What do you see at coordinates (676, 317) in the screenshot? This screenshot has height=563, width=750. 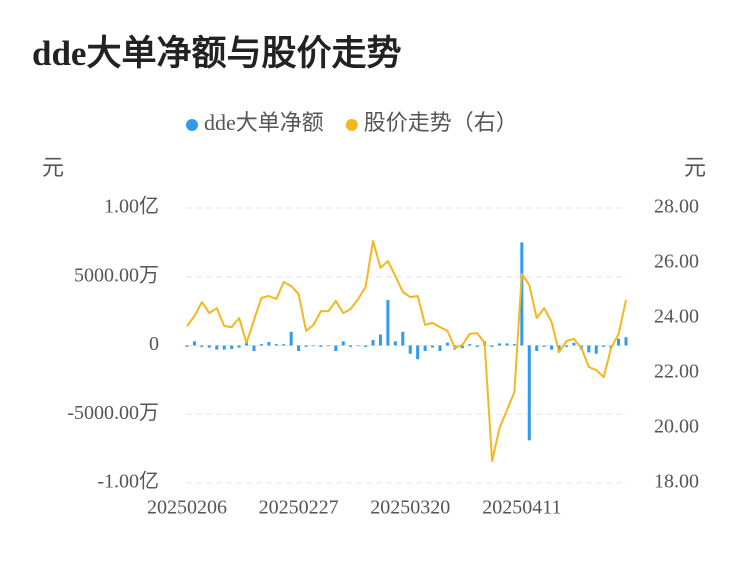 I see `y2-tick-label: 24.00` at bounding box center [676, 317].